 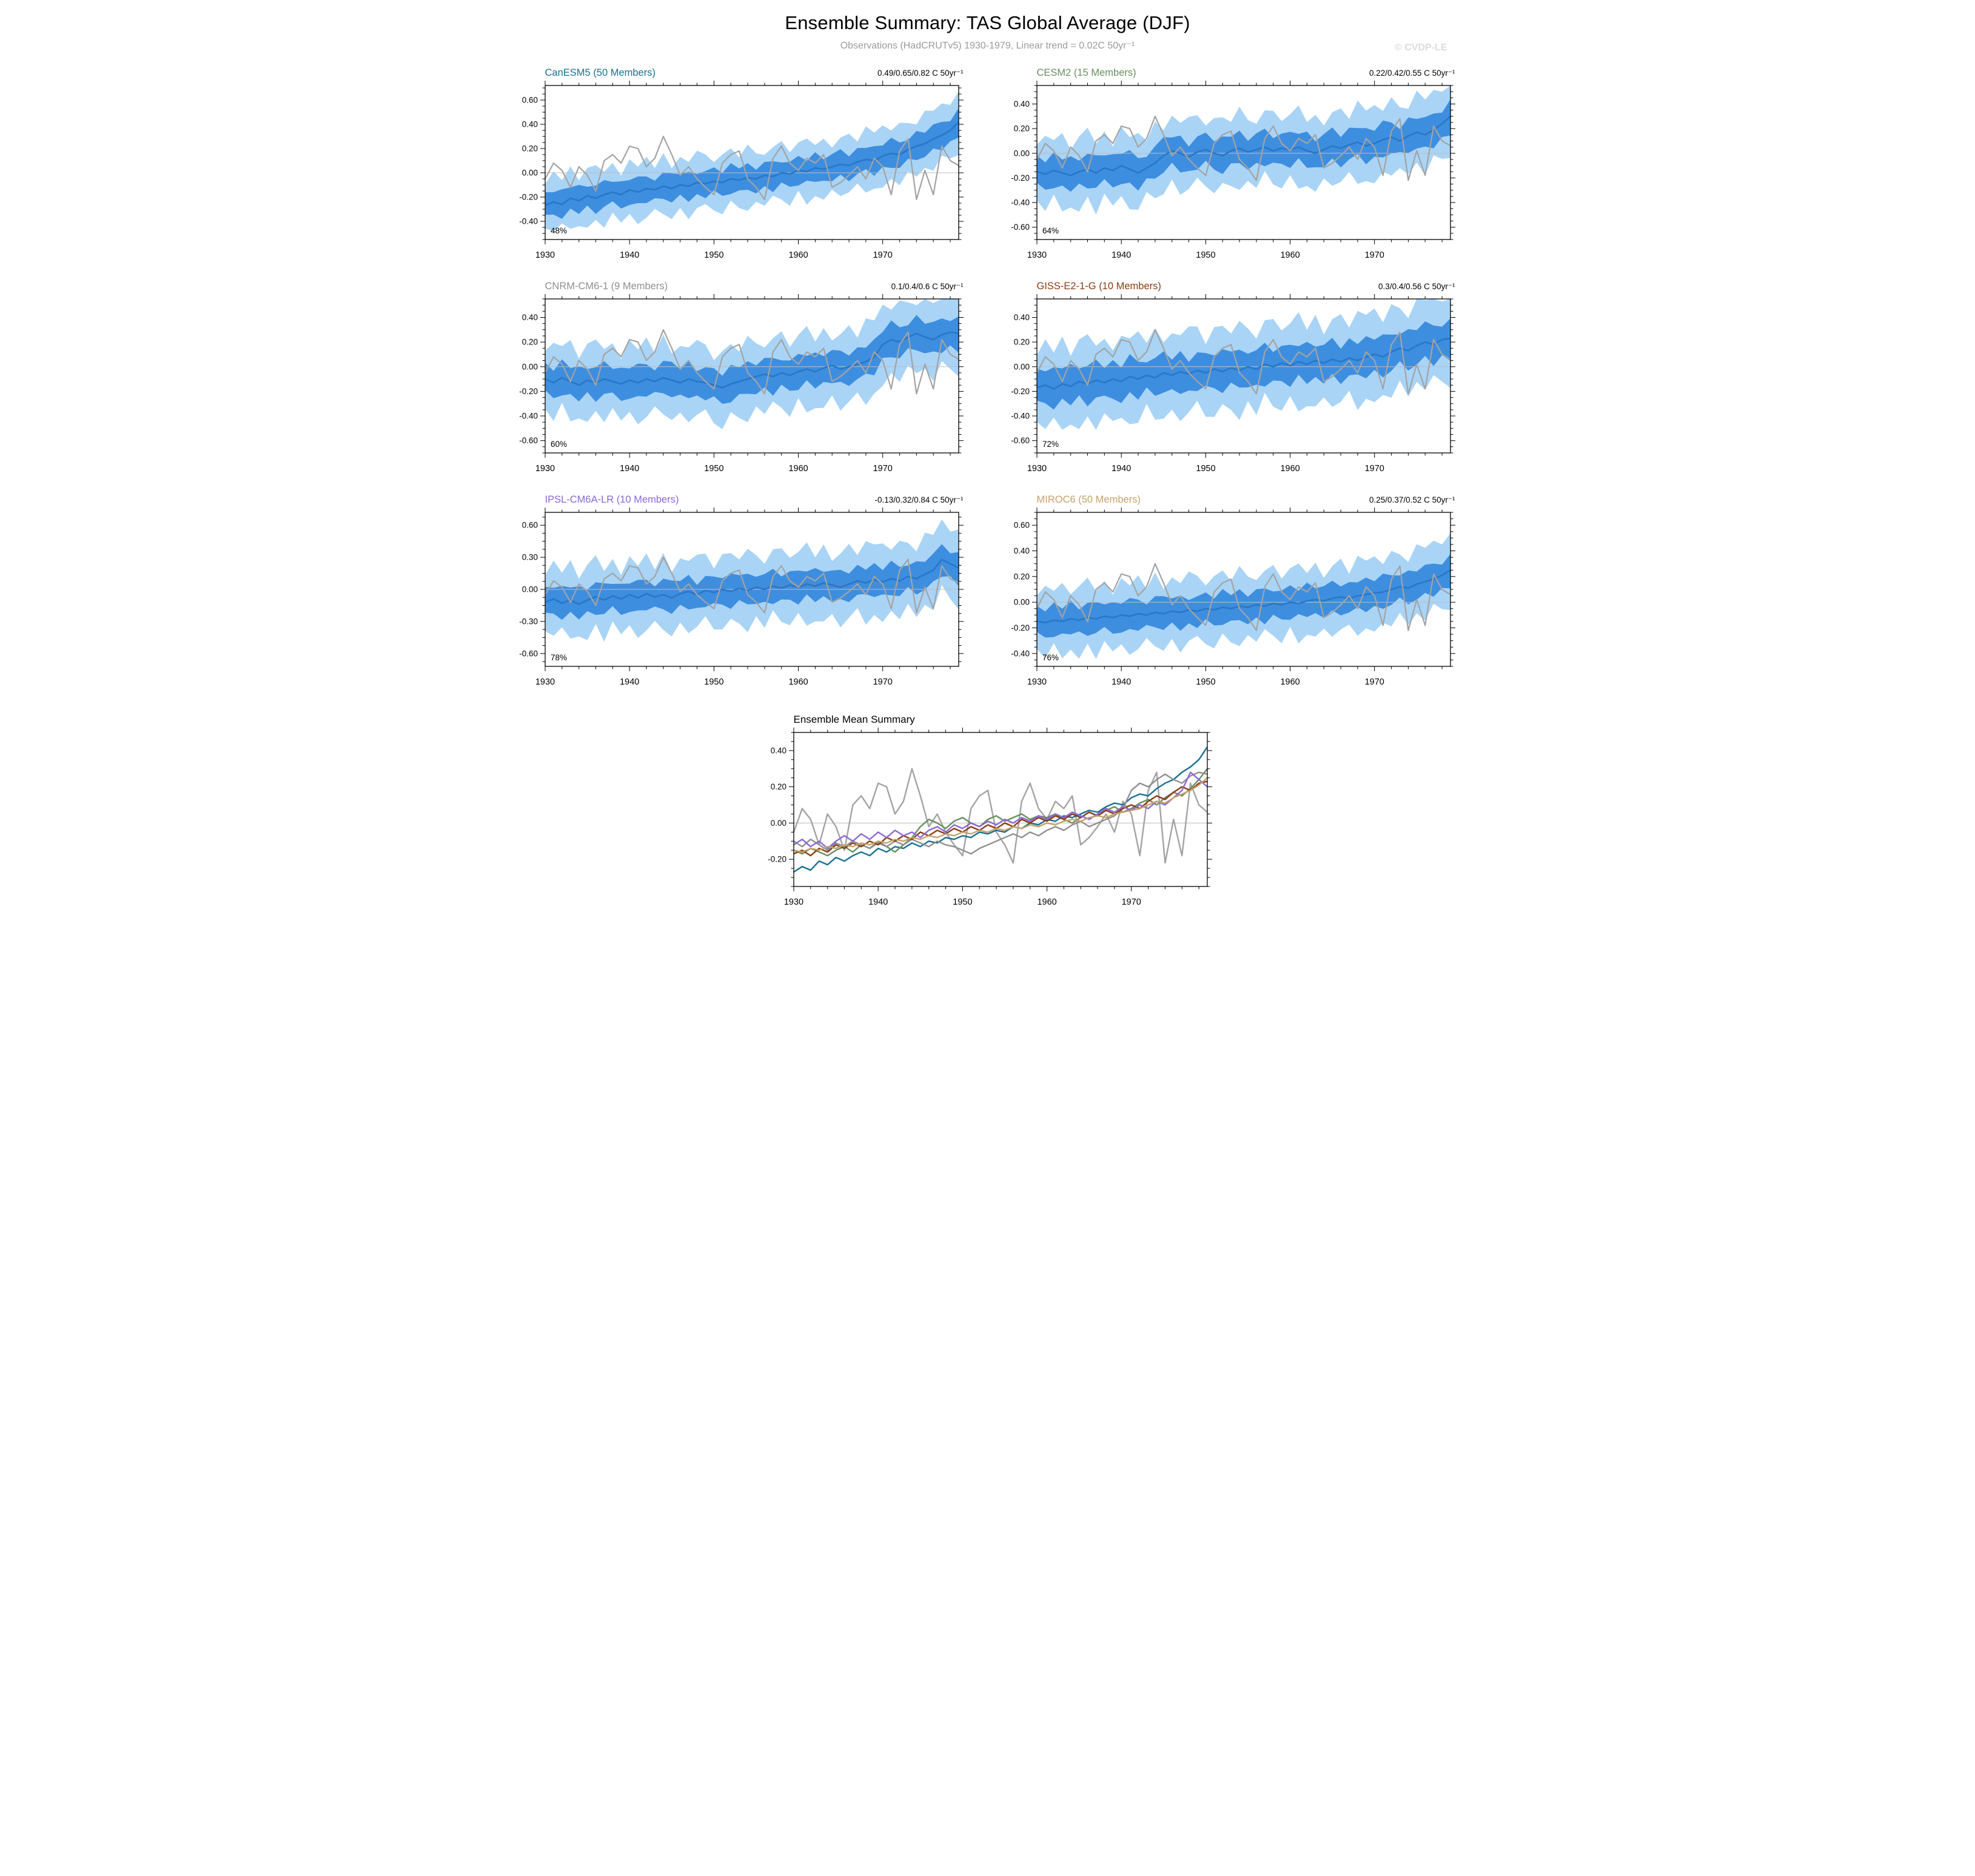 What do you see at coordinates (1416, 286) in the screenshot?
I see `panel-trend-label: 0.3/0.4/0.56 C 50yr⁻¹` at bounding box center [1416, 286].